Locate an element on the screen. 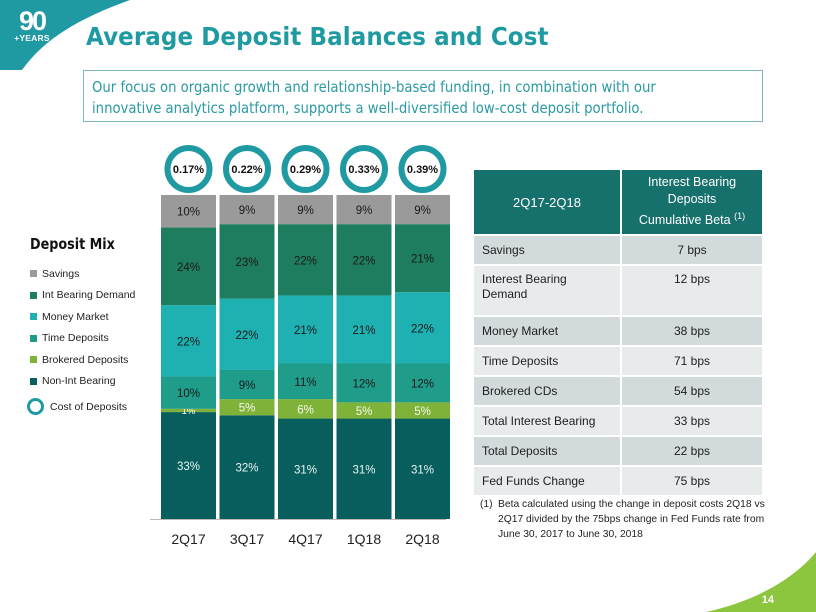  page-number: 14 is located at coordinates (767, 600).